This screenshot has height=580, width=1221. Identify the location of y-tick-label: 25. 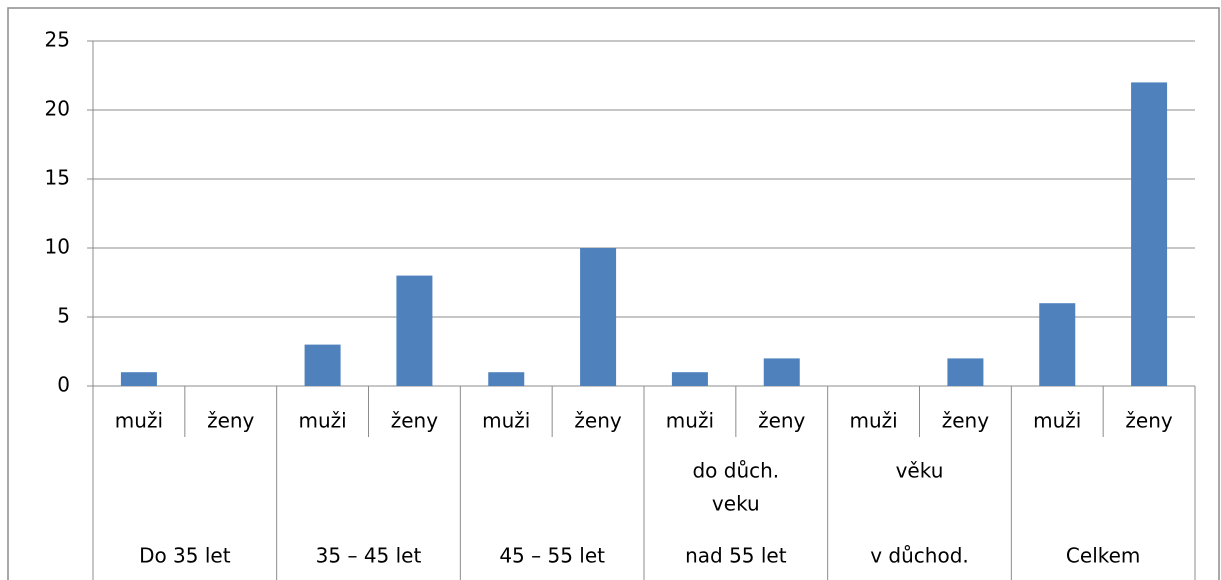
(57, 40).